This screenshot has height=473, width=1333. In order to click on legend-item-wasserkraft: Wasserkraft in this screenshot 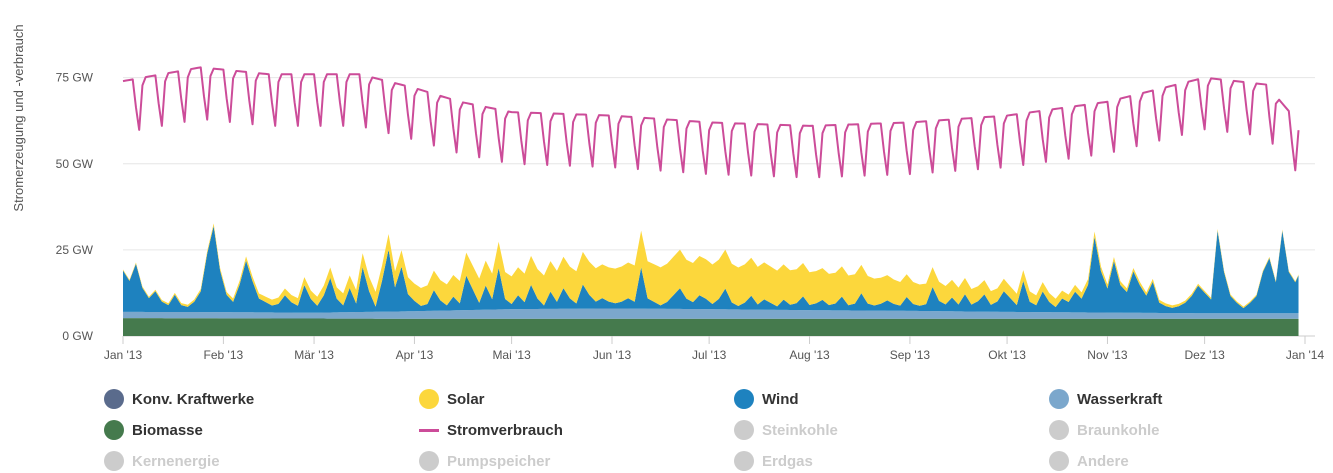, I will do `click(1105, 399)`.